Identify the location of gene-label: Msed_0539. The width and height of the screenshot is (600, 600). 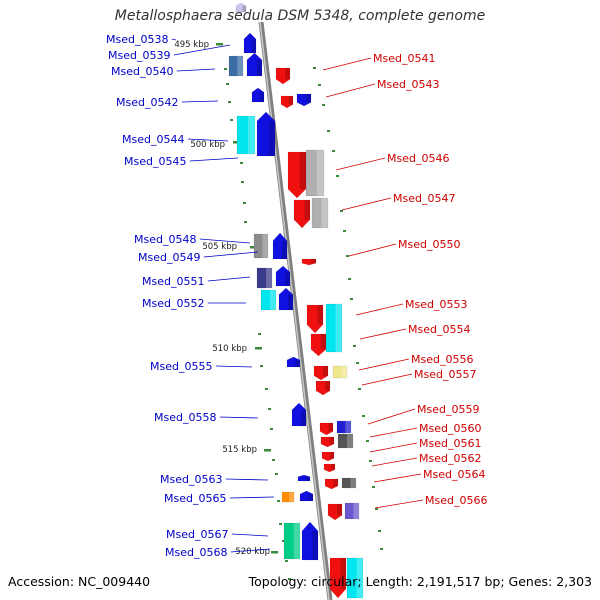
(139, 55).